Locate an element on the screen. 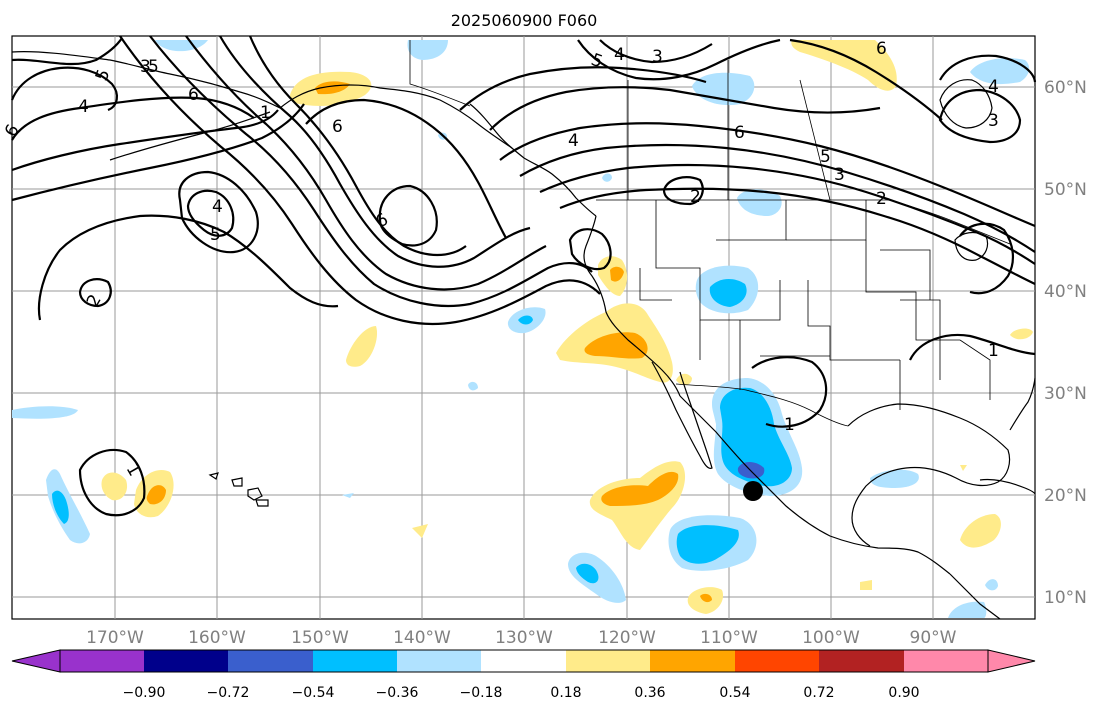  contour-label: 3 is located at coordinates (657, 57).